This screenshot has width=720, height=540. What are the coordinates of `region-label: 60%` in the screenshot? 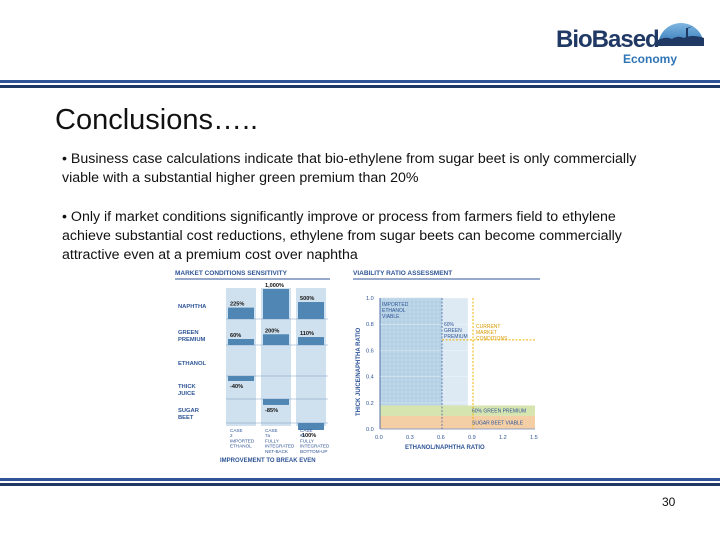 It's located at (449, 325).